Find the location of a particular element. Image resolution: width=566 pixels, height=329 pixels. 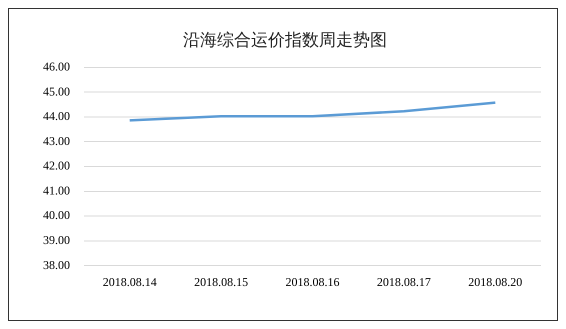

y-tick-label: 44.00 is located at coordinates (56, 116).